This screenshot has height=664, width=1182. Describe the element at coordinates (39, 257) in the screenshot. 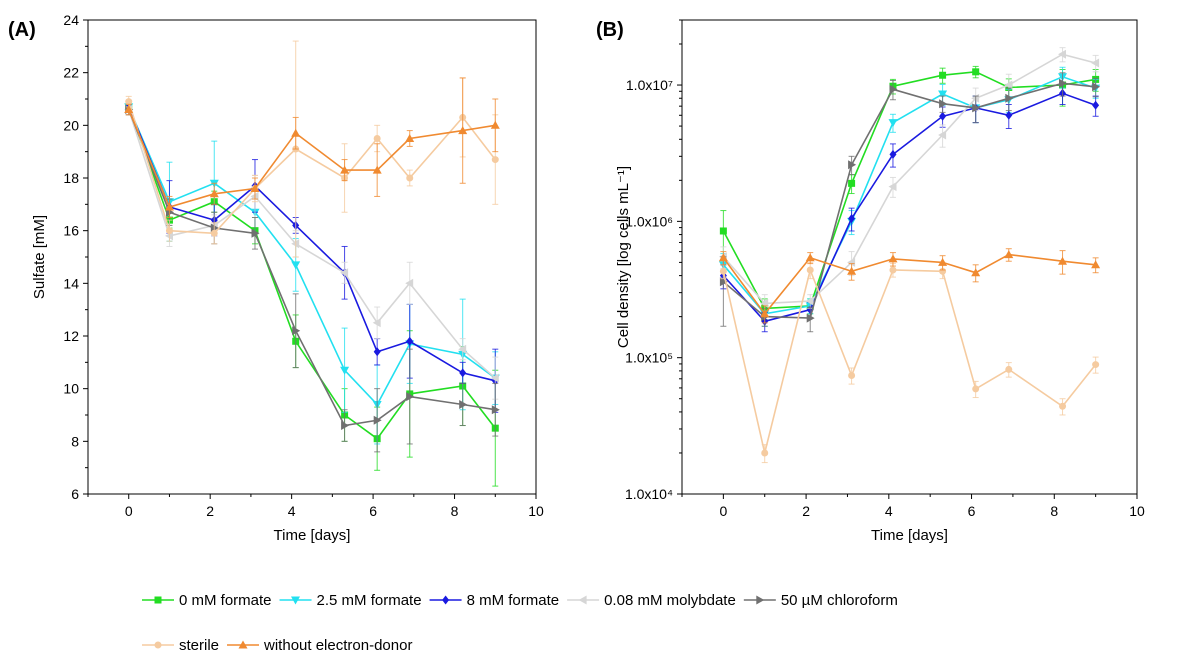

I see `panel-a-y-axis-label: Sulfate [mM]` at that location.